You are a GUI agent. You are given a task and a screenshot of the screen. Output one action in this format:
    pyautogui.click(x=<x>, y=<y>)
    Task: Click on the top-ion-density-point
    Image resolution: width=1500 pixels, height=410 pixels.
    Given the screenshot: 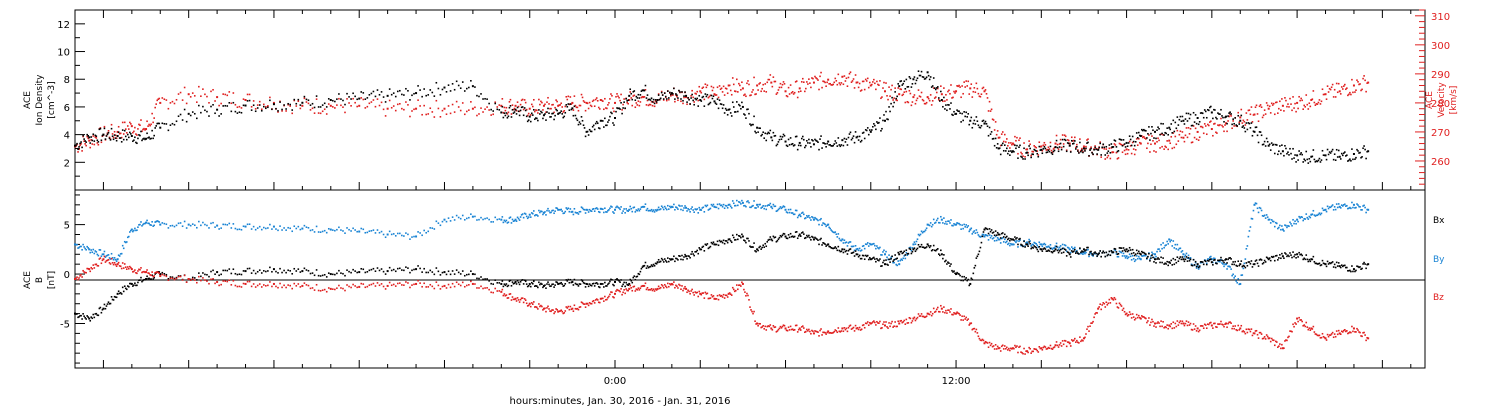 What is the action you would take?
    pyautogui.click(x=1339, y=156)
    